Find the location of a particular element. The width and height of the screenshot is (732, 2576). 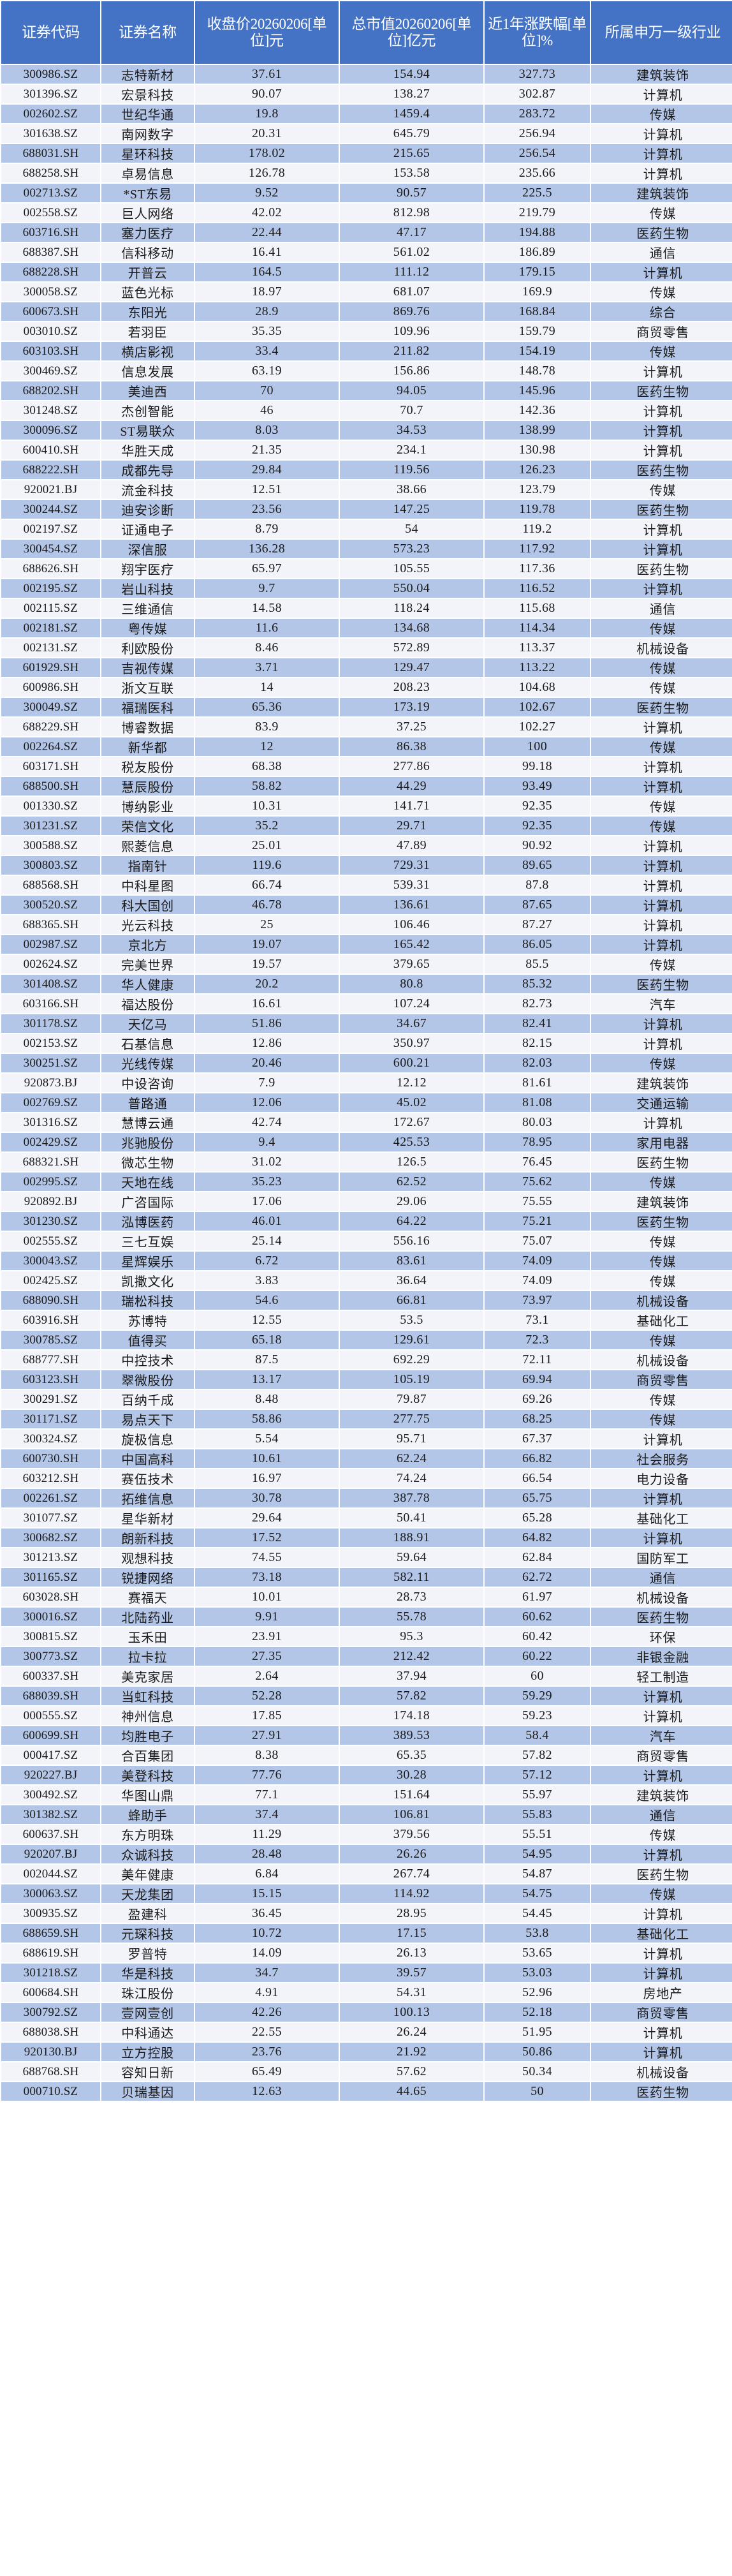

cell-market-cap: 539.31 is located at coordinates (411, 885).